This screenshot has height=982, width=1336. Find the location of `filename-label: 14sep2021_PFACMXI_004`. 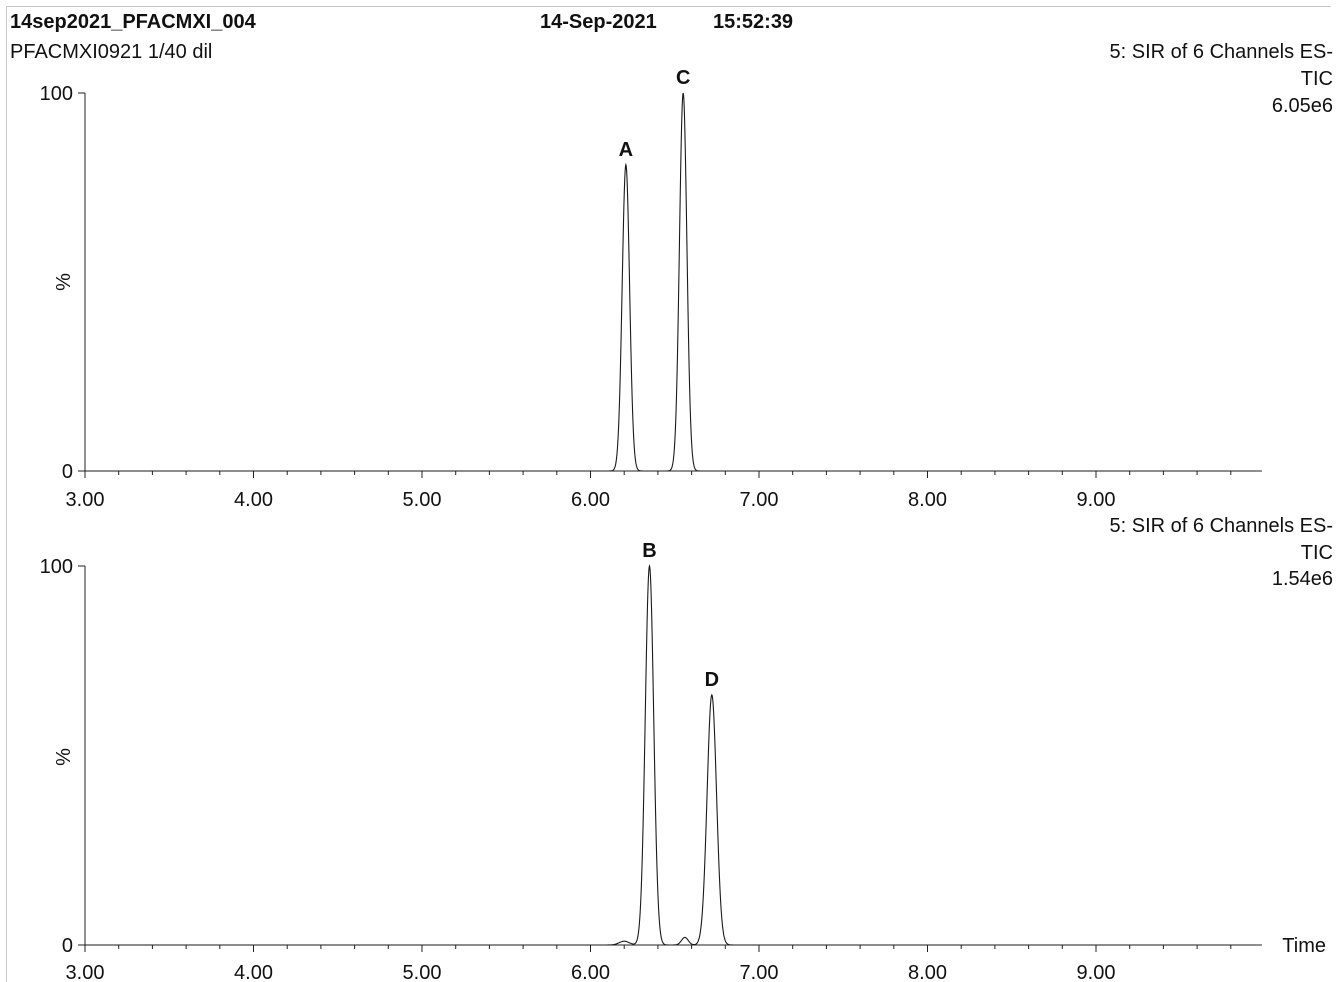

filename-label: 14sep2021_PFACMXI_004 is located at coordinates (133, 22).